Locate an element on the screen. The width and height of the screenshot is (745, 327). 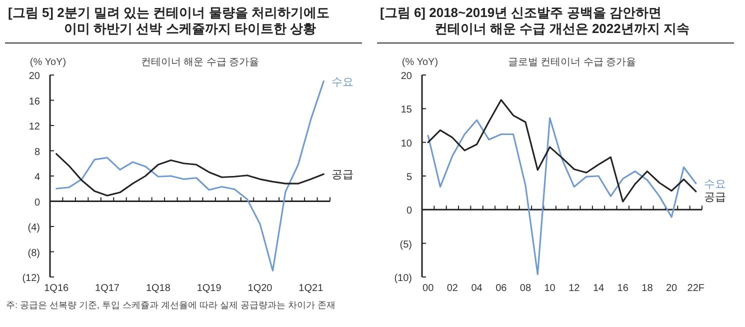
x-tick-label: 22F is located at coordinates (696, 288).